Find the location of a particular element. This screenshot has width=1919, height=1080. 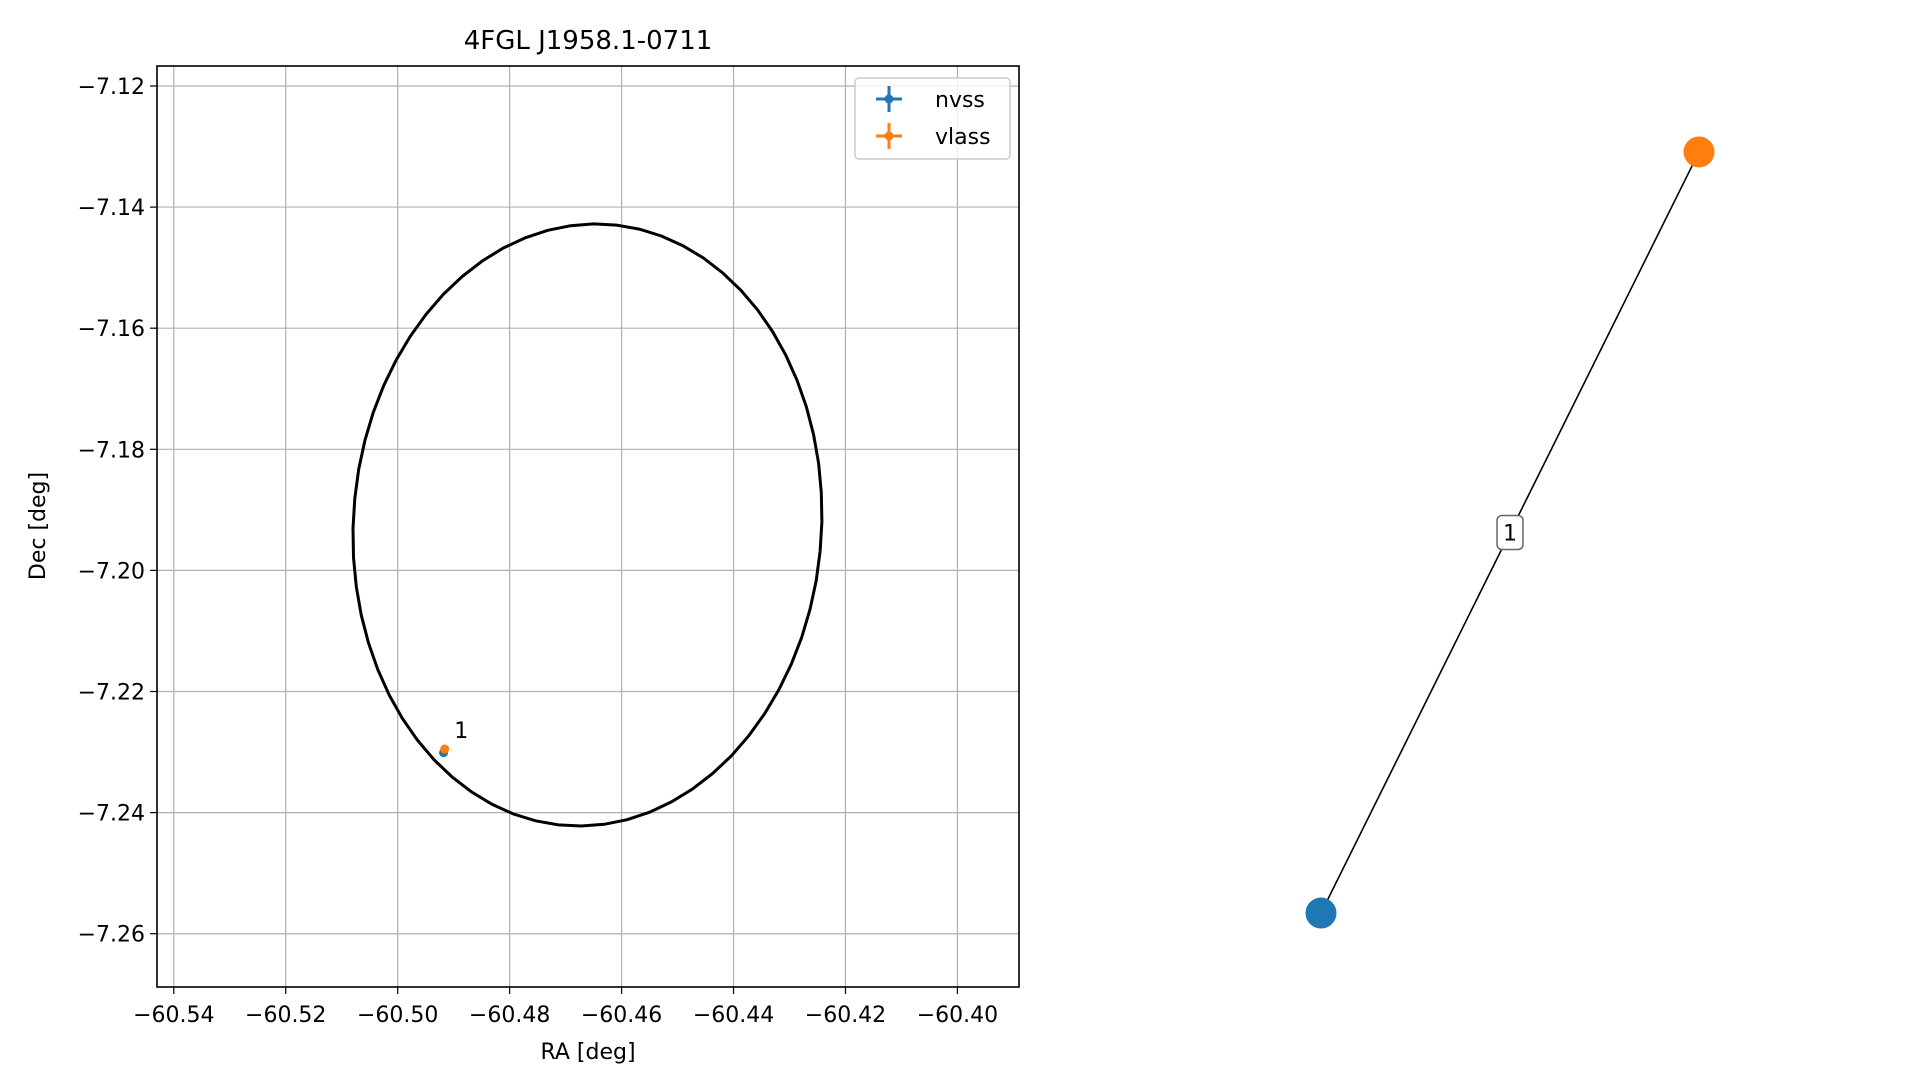

x-tick-label: −60.46 is located at coordinates (621, 1015).